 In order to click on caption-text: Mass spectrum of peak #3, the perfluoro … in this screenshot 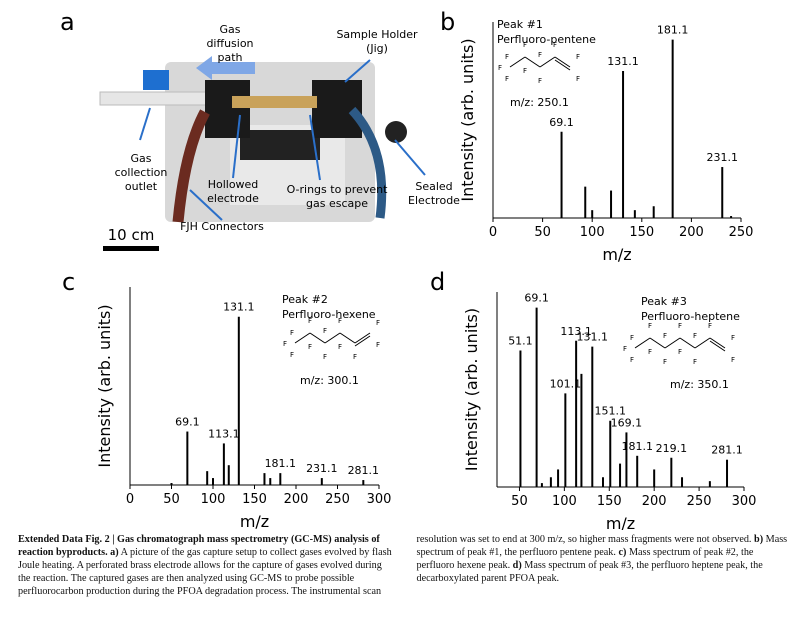, I will do `click(589, 572)`.